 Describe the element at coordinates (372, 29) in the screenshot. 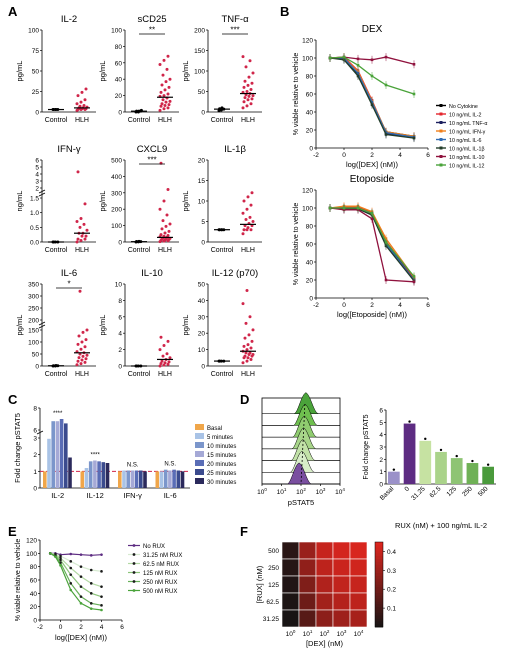

I see `plot-title: DEX` at that location.